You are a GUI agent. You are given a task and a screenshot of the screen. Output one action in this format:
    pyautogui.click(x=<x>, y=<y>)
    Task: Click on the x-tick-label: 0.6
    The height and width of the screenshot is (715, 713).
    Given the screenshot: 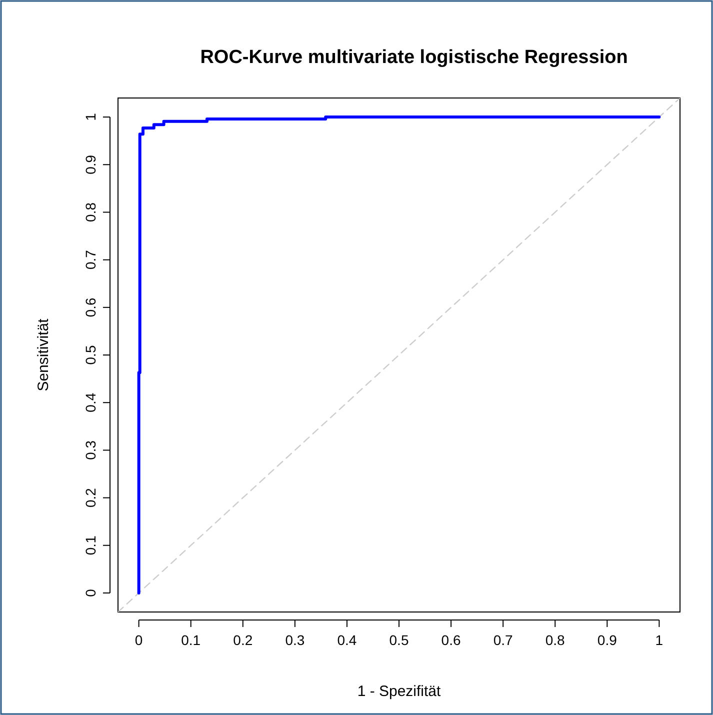 What is the action you would take?
    pyautogui.click(x=451, y=640)
    